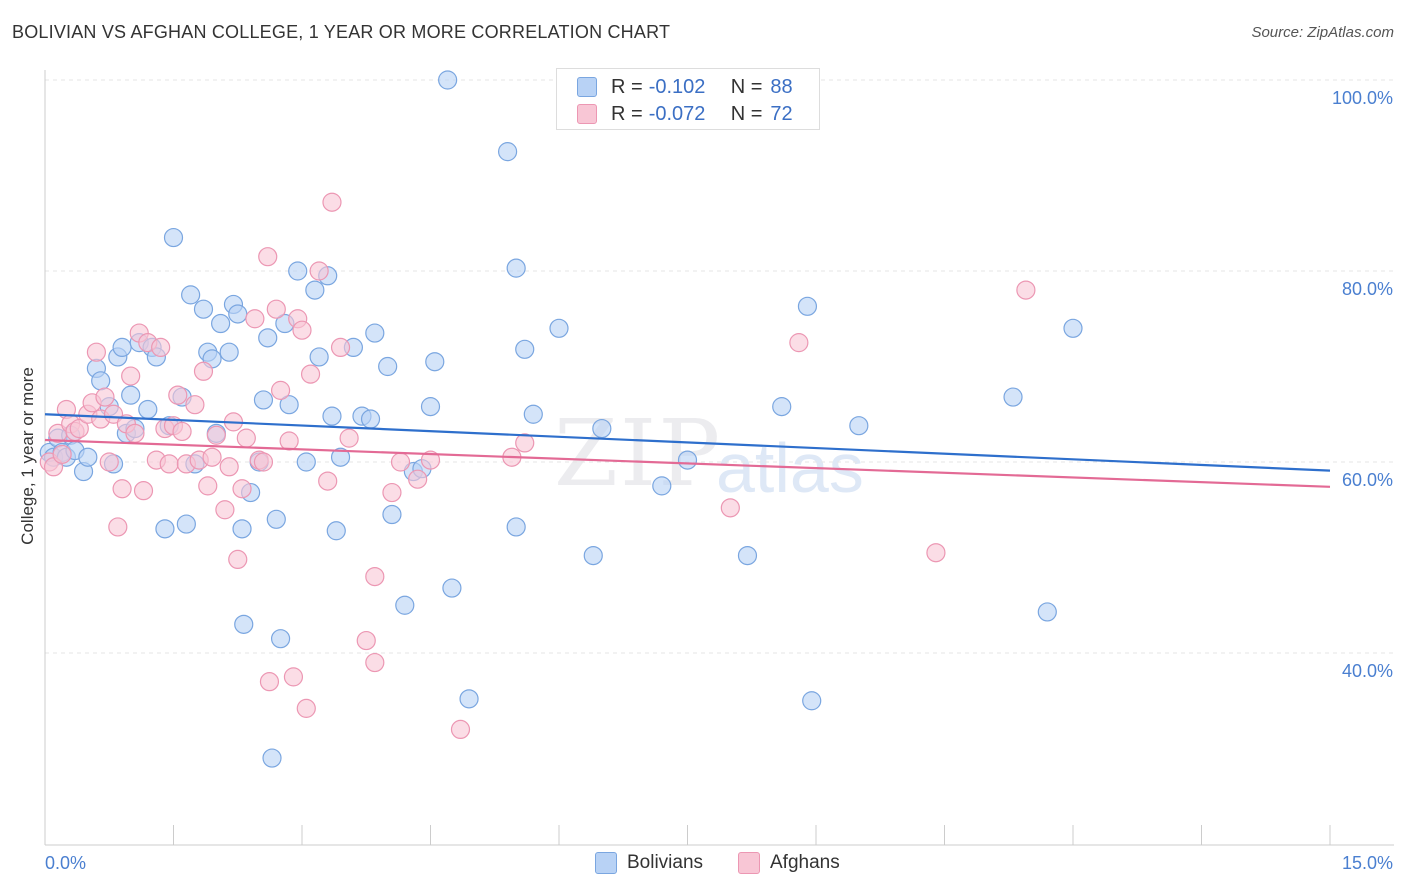 This screenshot has height=892, width=1406. What do you see at coordinates (677, 113) in the screenshot?
I see `legend-r-value: -0.072` at bounding box center [677, 113].